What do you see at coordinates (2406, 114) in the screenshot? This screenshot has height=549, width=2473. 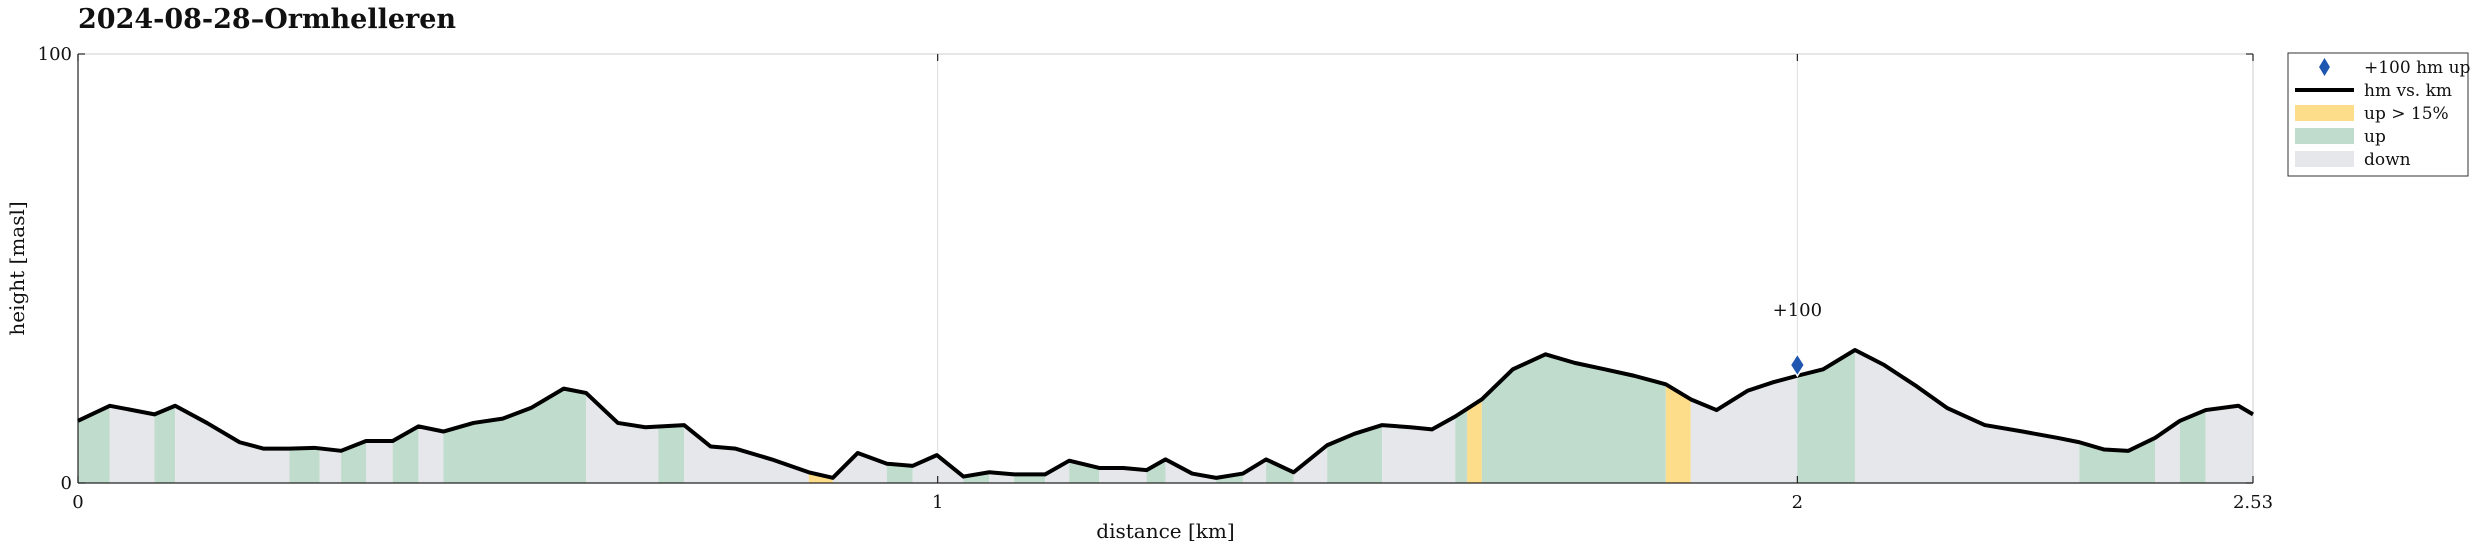 I see `legend-label-up_steep: up > 15%` at bounding box center [2406, 114].